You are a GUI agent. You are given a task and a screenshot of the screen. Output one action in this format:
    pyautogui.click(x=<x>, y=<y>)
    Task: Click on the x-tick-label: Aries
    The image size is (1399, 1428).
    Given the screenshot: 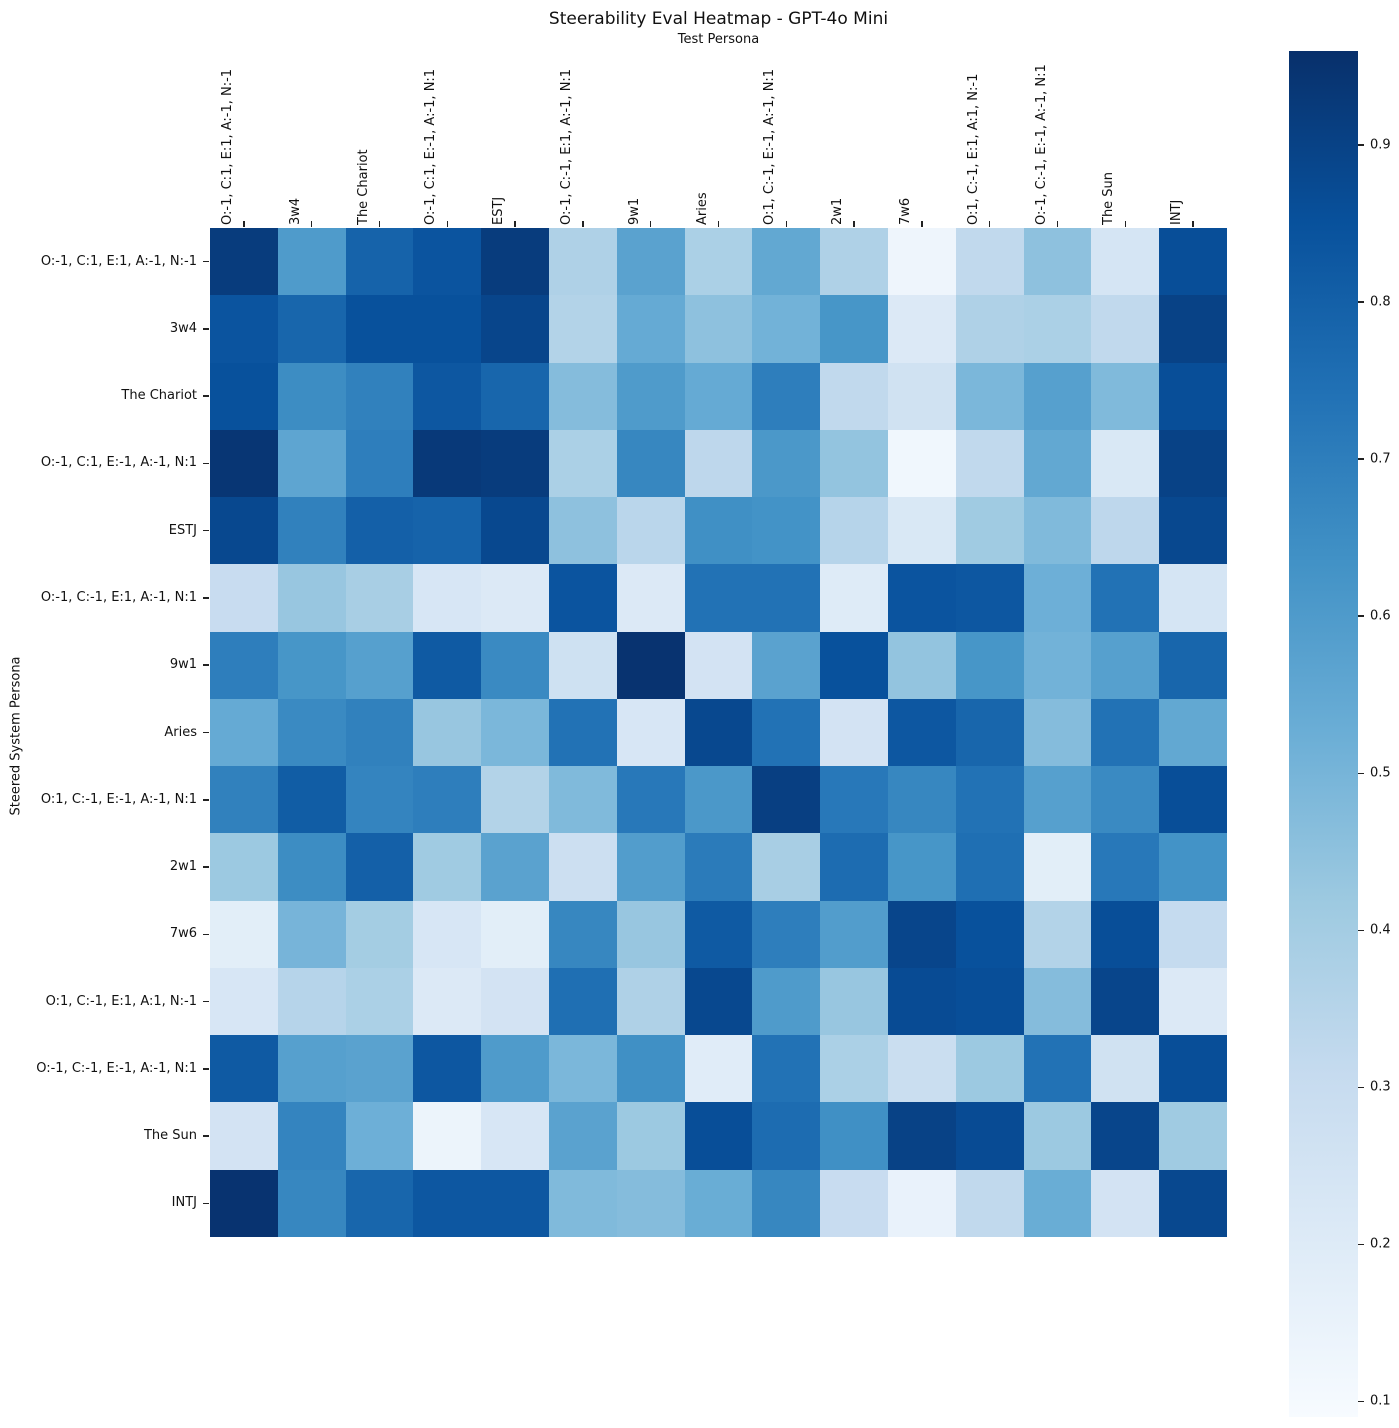 What is the action you would take?
    pyautogui.click(x=702, y=208)
    